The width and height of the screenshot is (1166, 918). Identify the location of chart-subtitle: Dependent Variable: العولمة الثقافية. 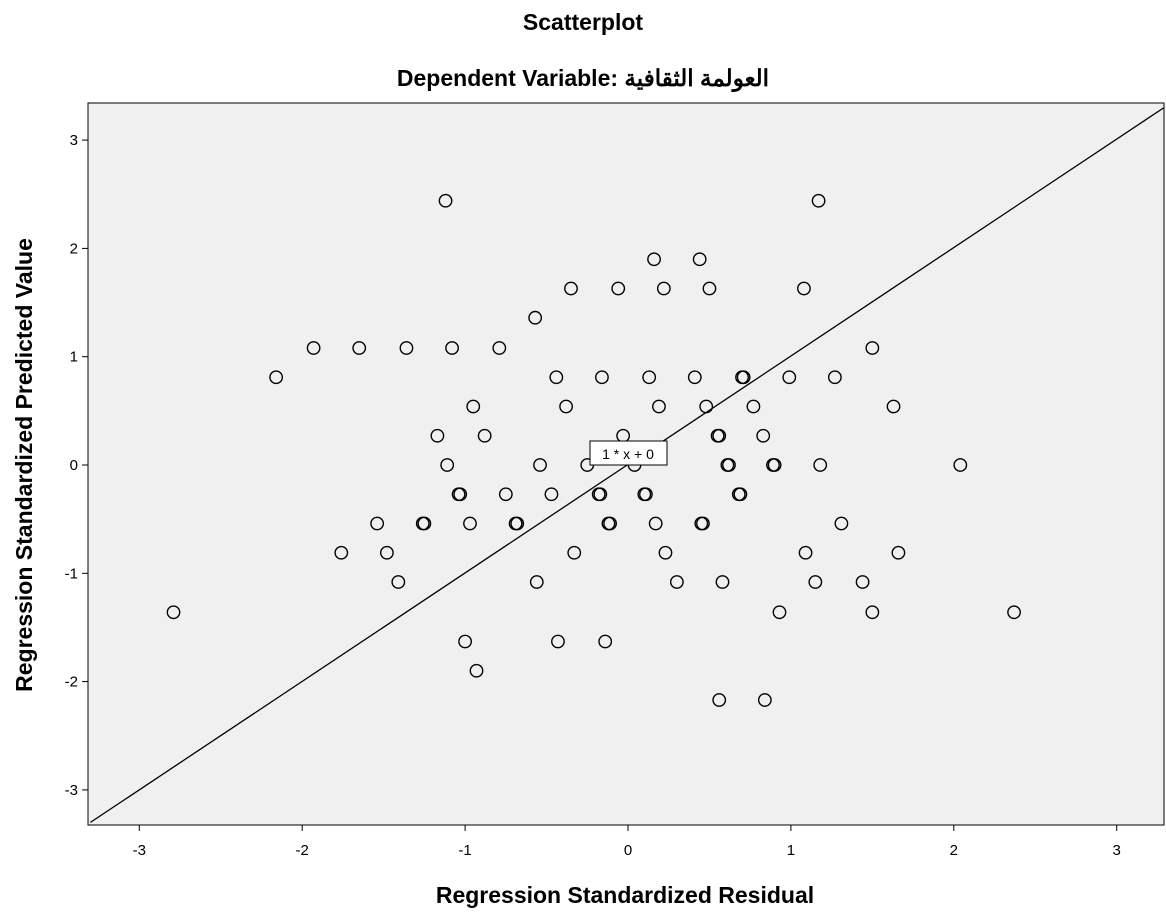
(583, 79).